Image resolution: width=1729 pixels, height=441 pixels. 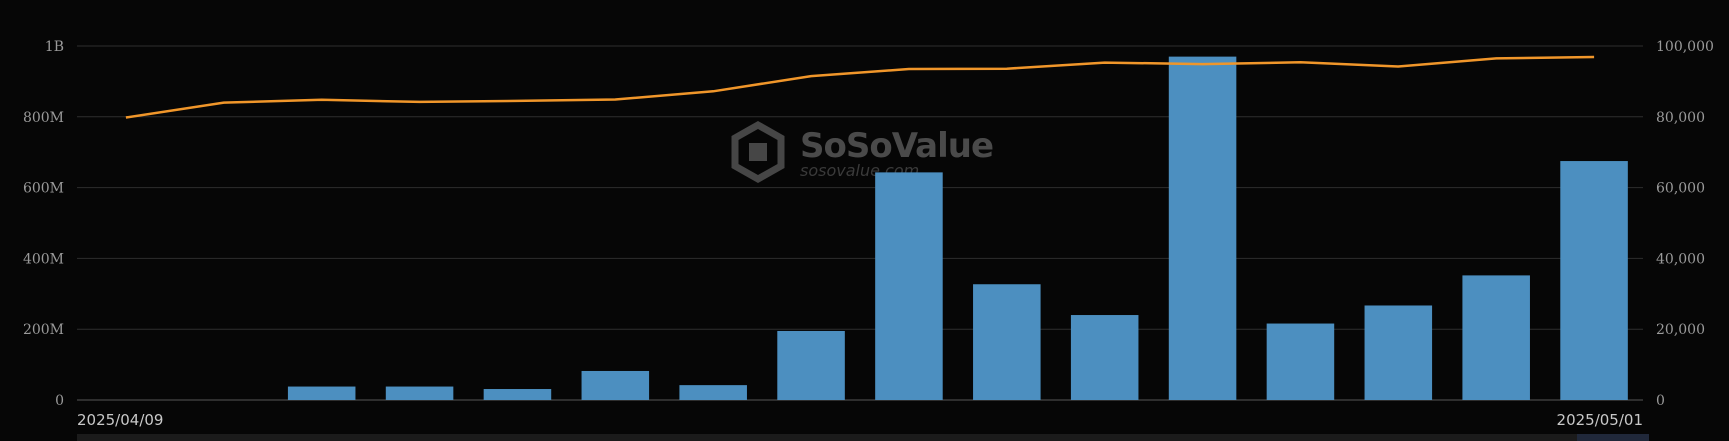 I want to click on y-right-tick-label: 40,000, so click(x=1680, y=259).